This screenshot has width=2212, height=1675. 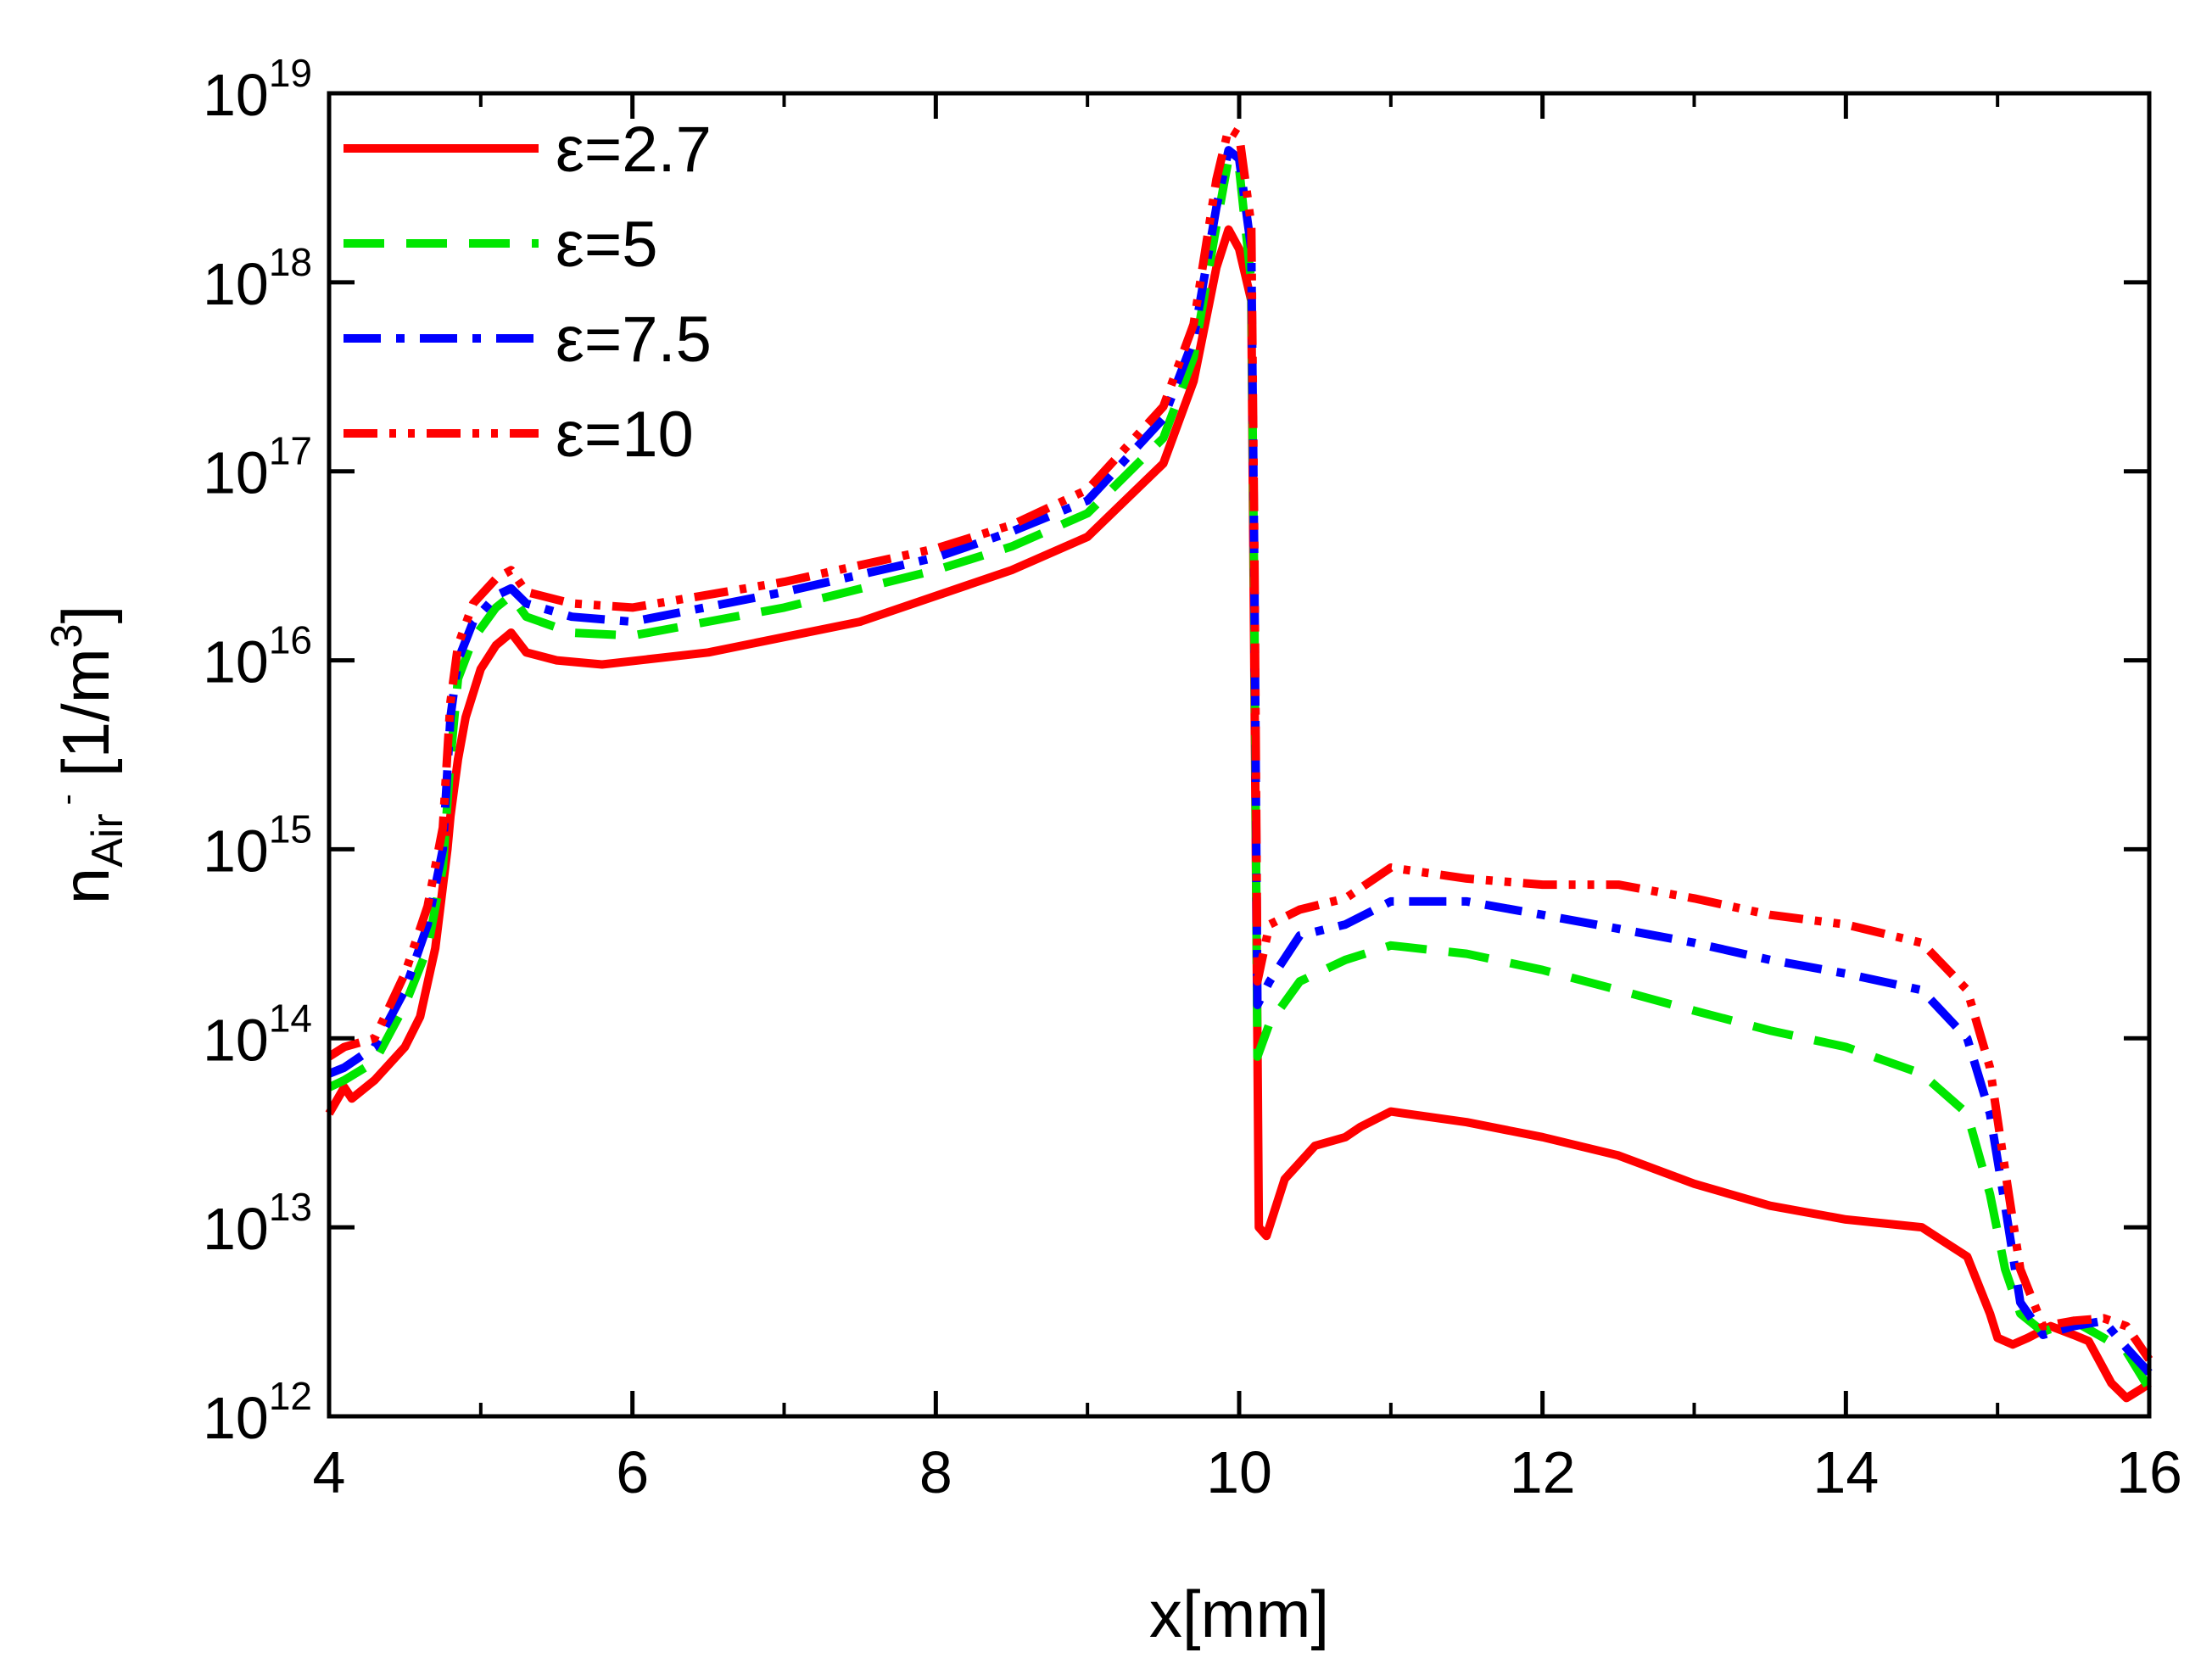 What do you see at coordinates (258, 656) in the screenshot?
I see `y-tick-label: 1016` at bounding box center [258, 656].